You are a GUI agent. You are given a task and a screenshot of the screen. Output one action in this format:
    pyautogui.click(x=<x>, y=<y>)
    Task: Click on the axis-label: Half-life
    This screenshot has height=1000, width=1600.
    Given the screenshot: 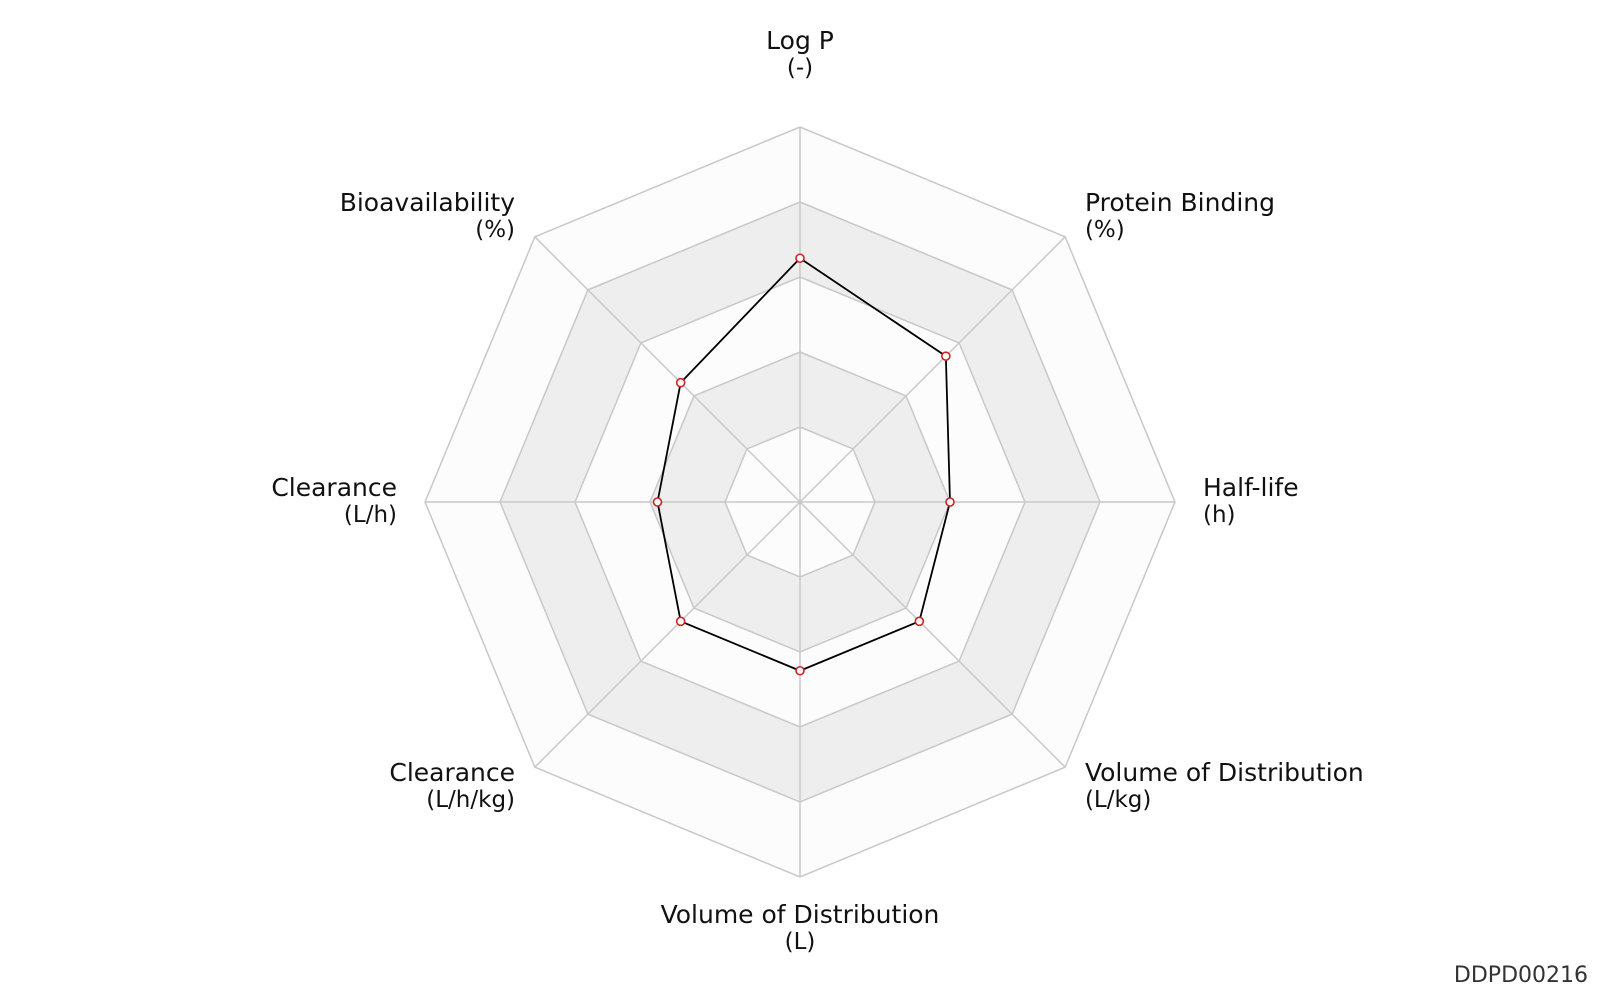 What is the action you would take?
    pyautogui.click(x=1251, y=487)
    